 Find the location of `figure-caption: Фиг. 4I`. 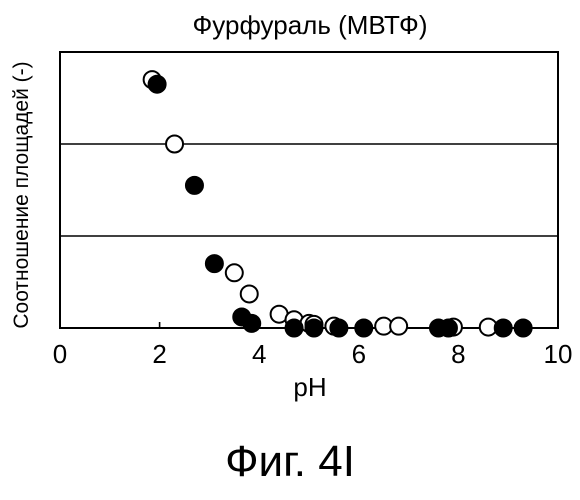

figure-caption: Фиг. 4I is located at coordinates (290, 462).